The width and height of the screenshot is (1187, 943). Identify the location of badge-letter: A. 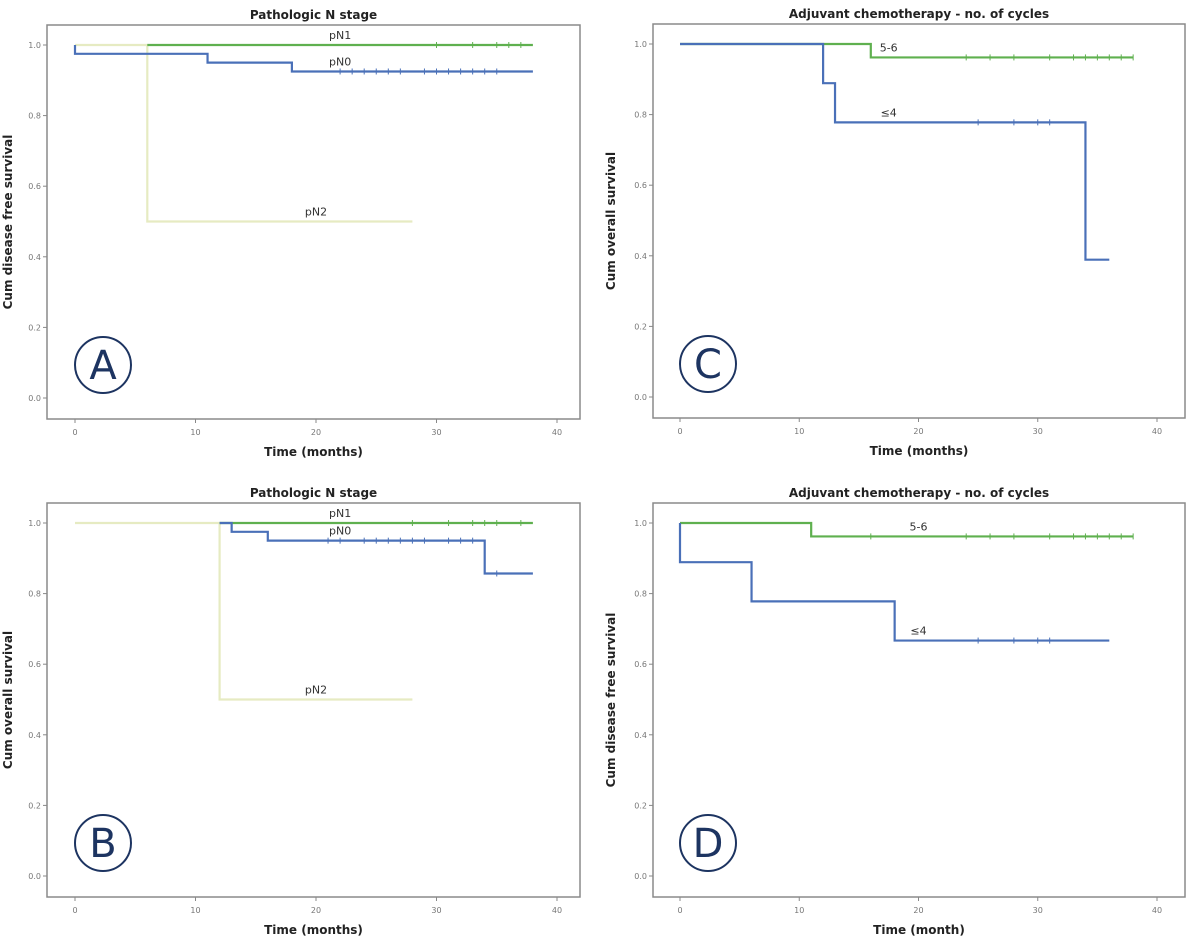
(103, 366).